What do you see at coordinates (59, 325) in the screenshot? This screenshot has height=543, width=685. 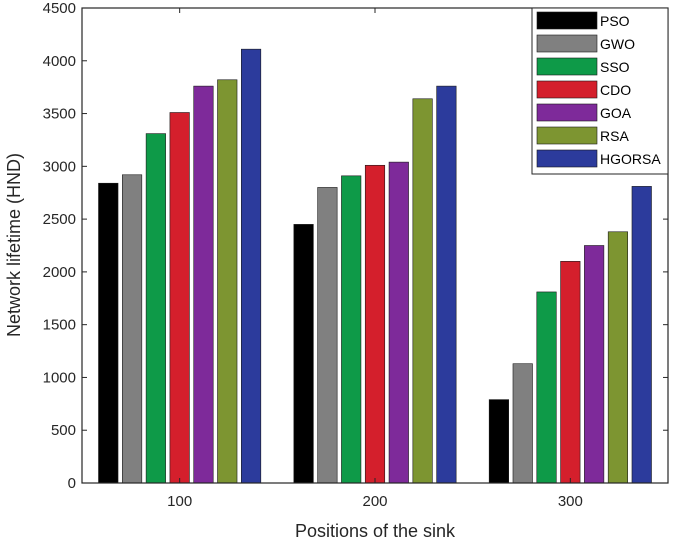 I see `y-tick-label: 1500` at bounding box center [59, 325].